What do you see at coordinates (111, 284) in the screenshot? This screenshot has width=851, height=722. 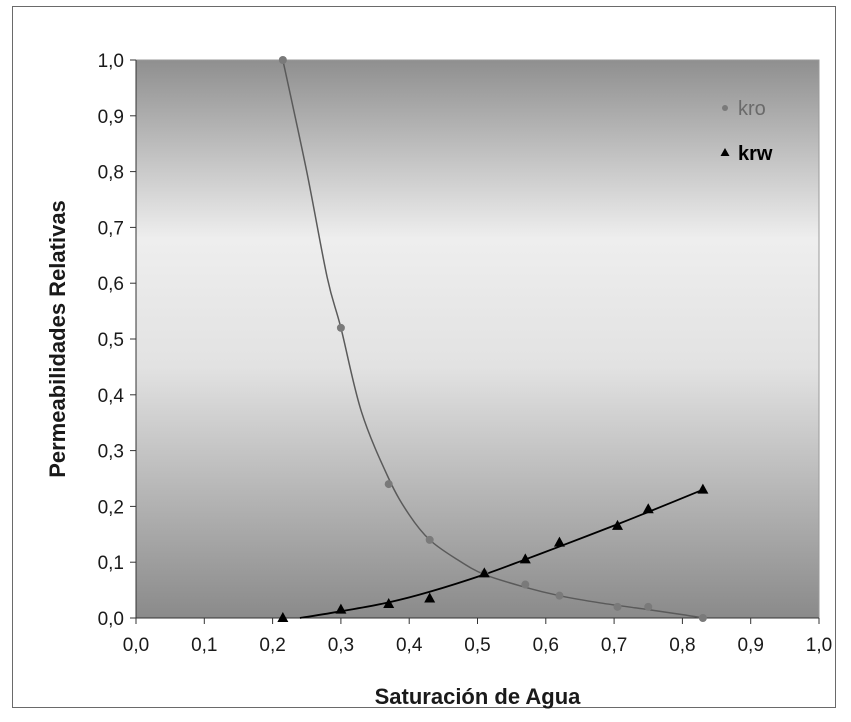 I see `y-tick-label: 0,6` at bounding box center [111, 284].